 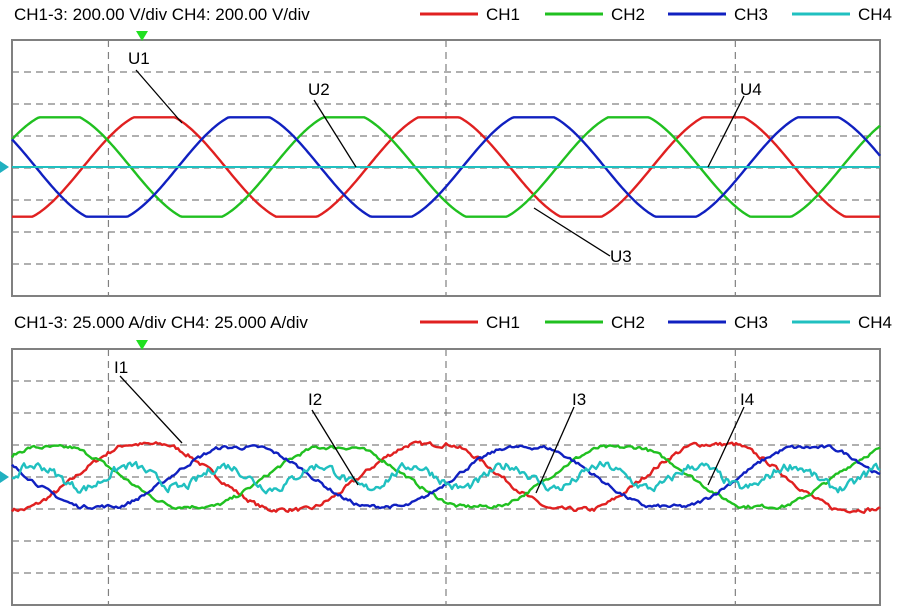 I want to click on voltage-scale-text: CH1-3: 200.00 V/div CH4: 200.00 V/div, so click(x=162, y=14).